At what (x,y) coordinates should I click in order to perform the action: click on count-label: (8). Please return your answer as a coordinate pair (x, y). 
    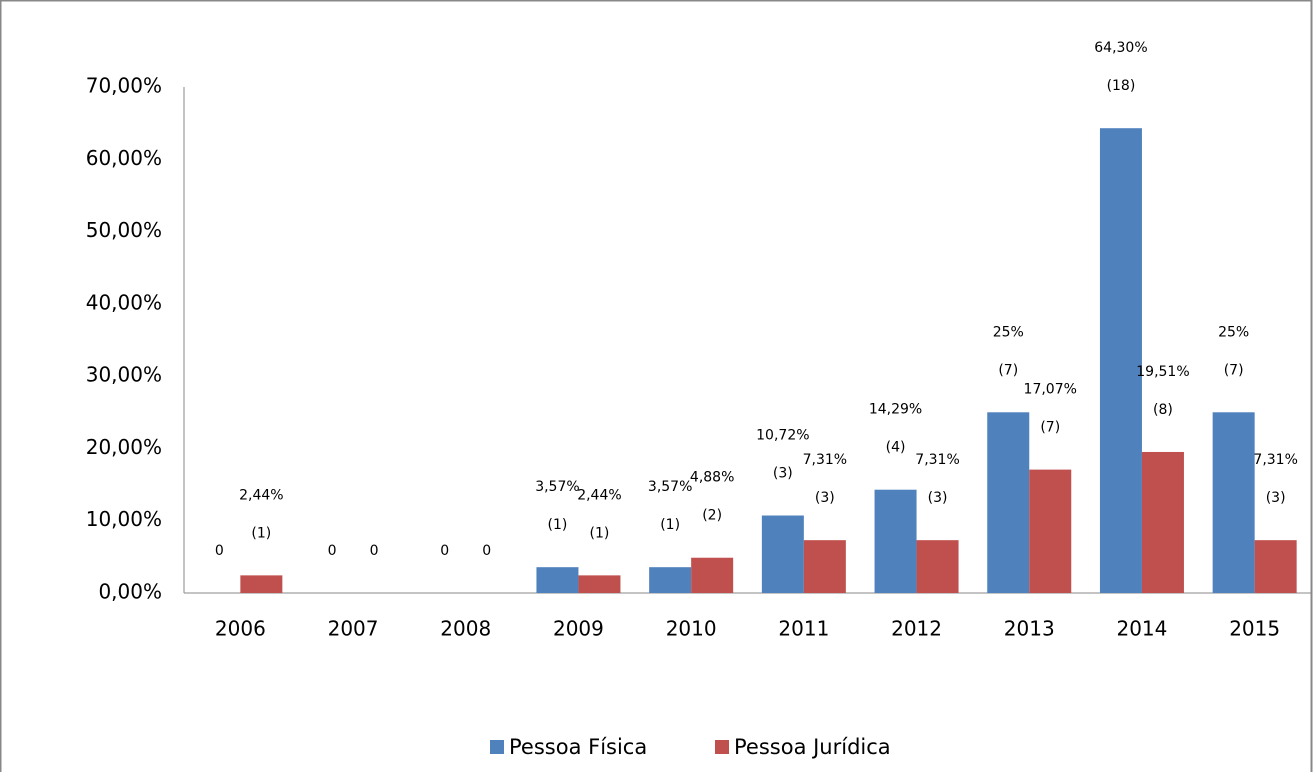
    Looking at the image, I should click on (1163, 410).